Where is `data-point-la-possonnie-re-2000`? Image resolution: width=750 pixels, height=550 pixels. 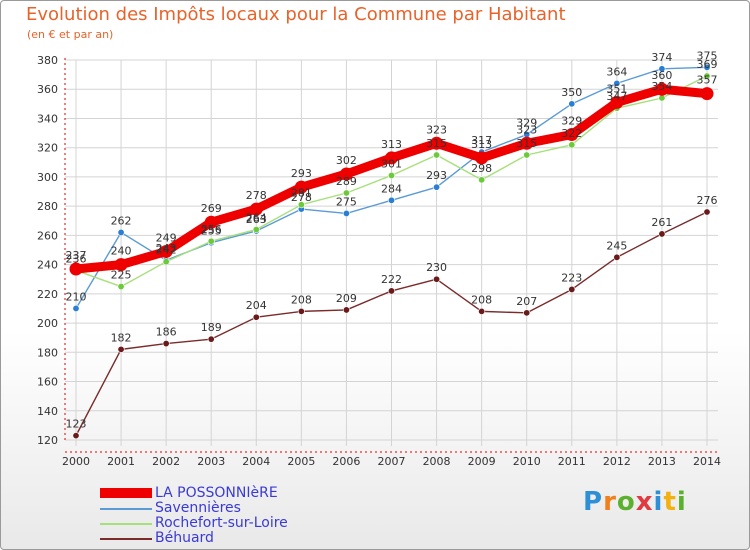
data-point-la-possonnie-re-2000 is located at coordinates (76, 269).